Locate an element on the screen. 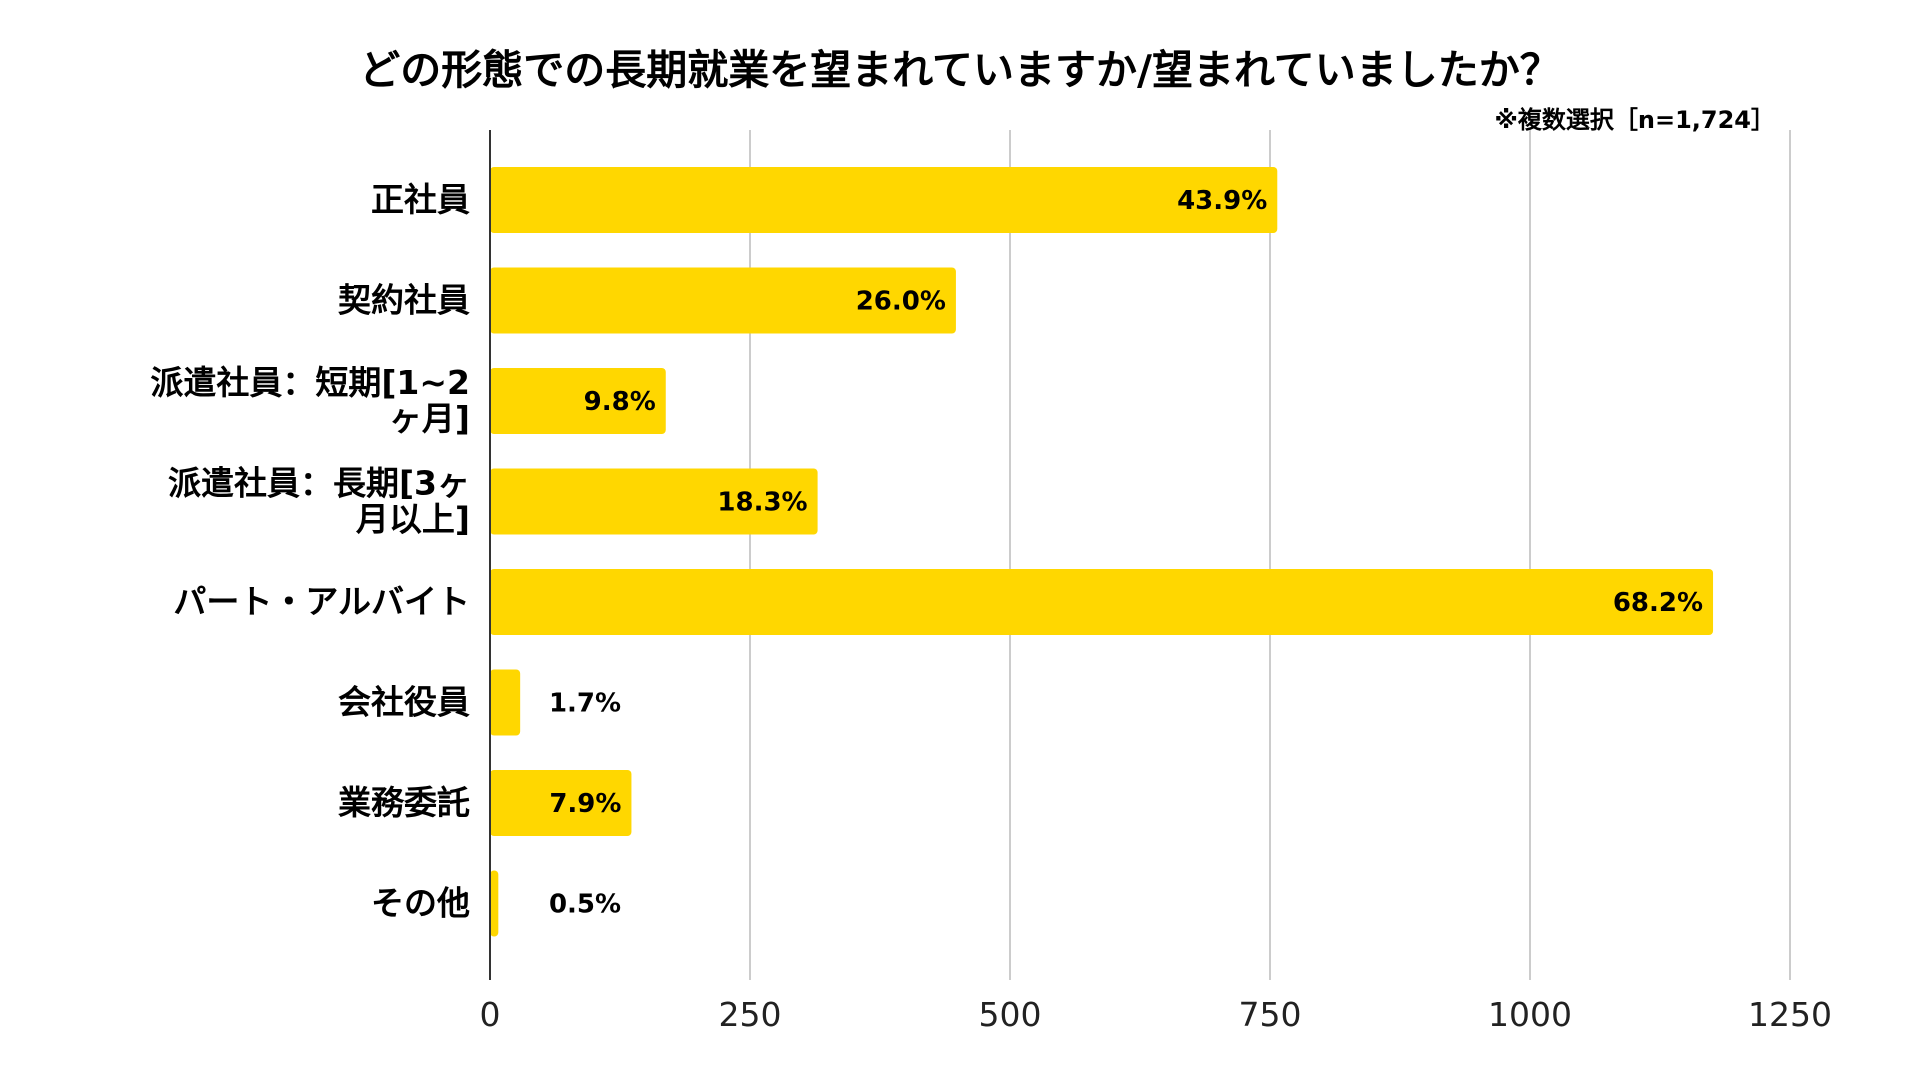 The image size is (1920, 1080). category-label: 派遣社員：長期[3ヶ月以上] is located at coordinates (319, 501).